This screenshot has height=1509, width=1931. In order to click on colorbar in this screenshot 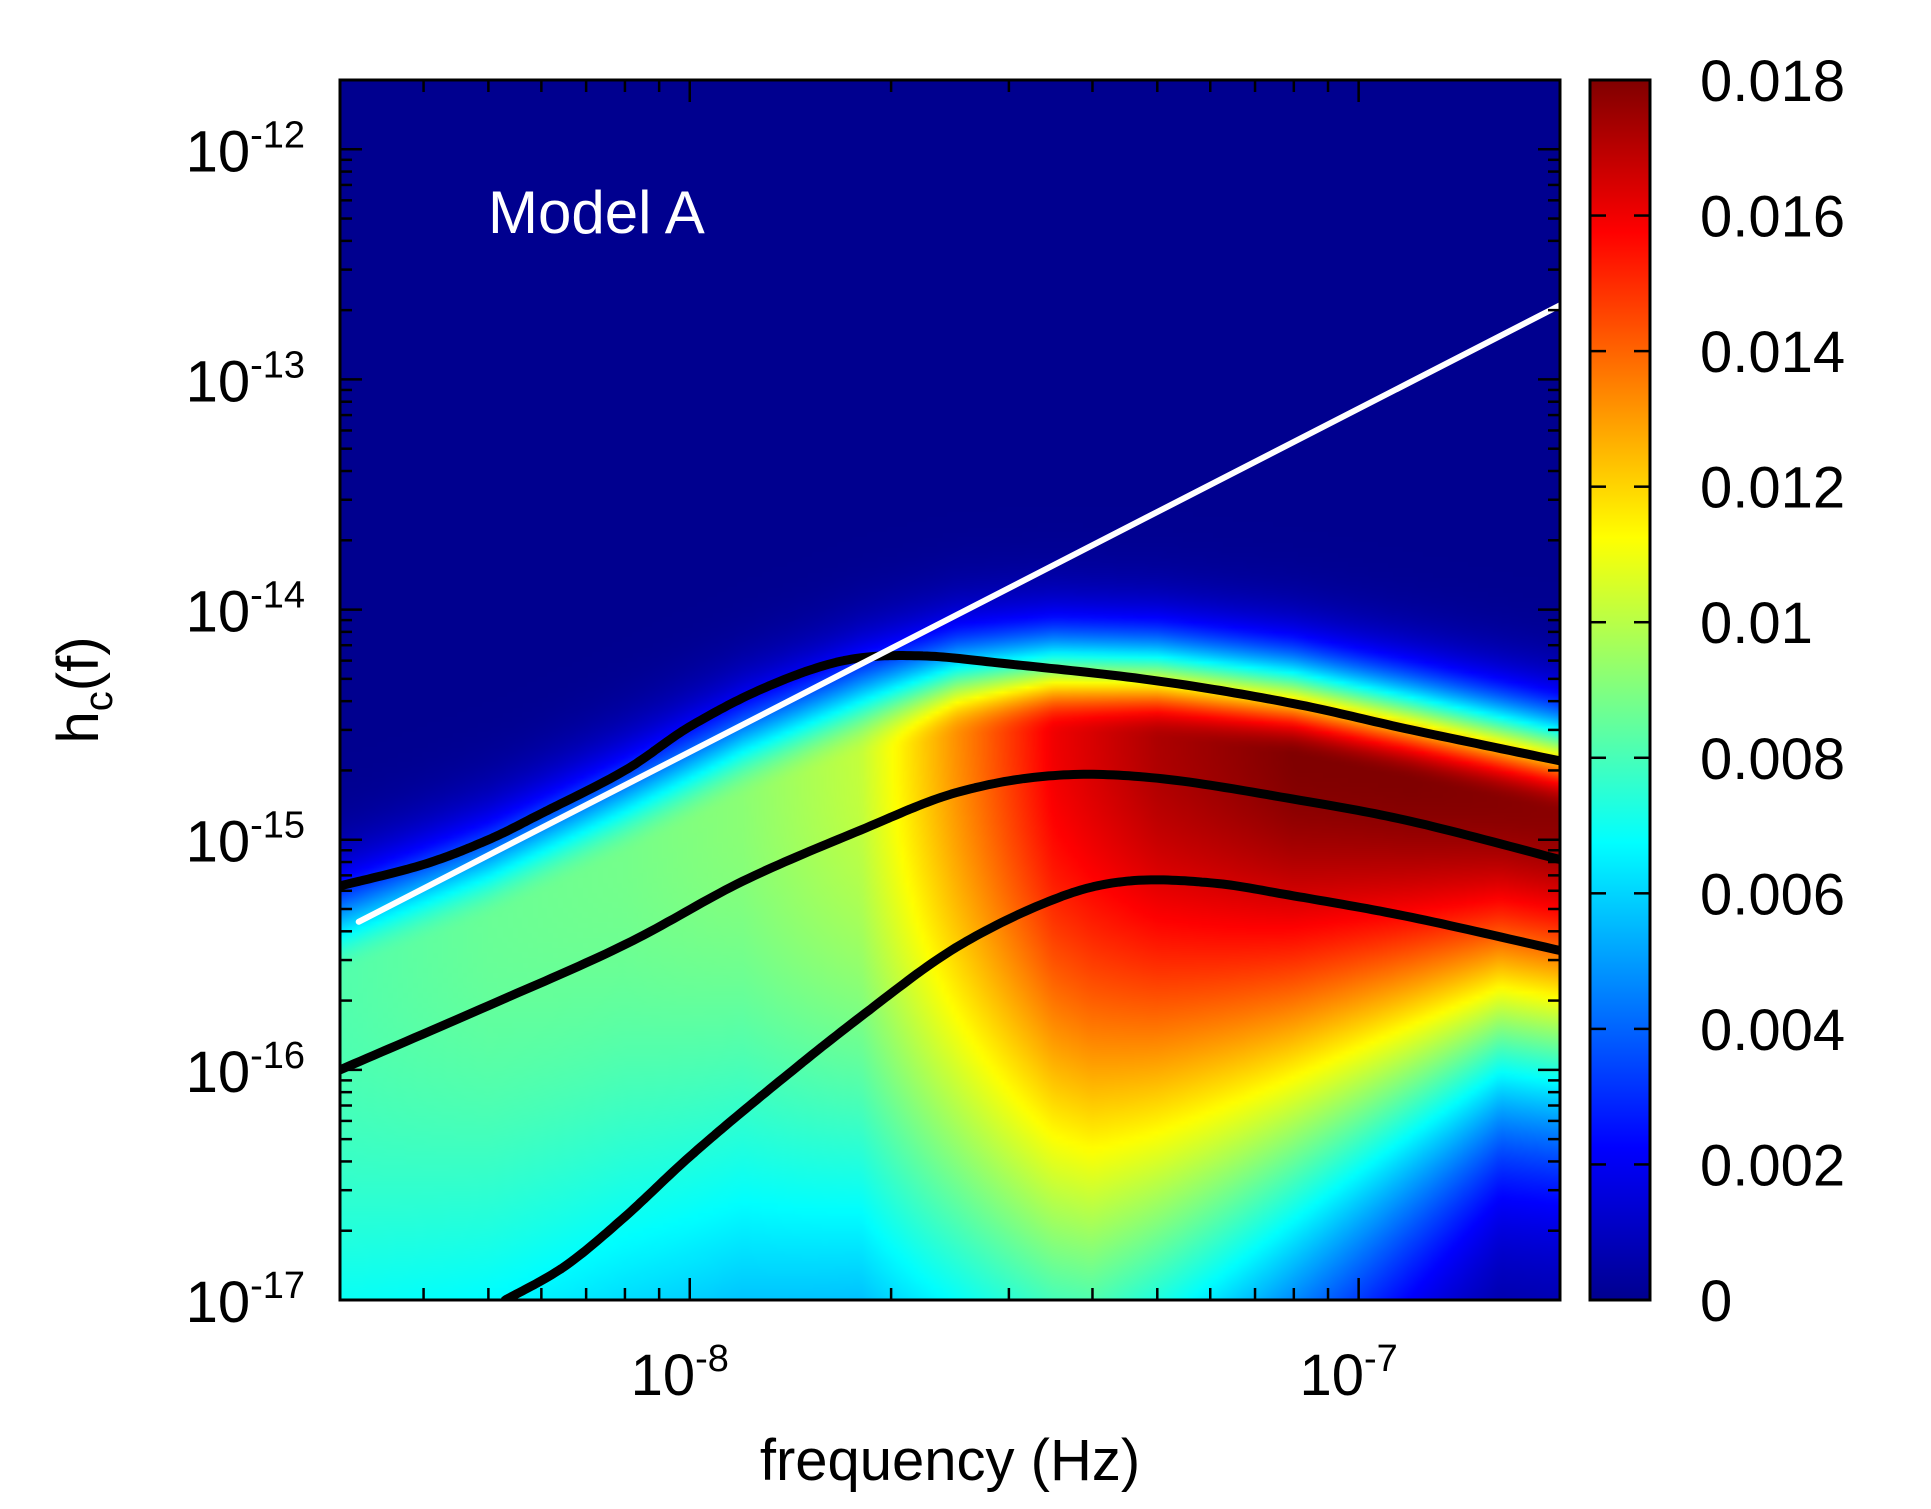, I will do `click(1620, 690)`.